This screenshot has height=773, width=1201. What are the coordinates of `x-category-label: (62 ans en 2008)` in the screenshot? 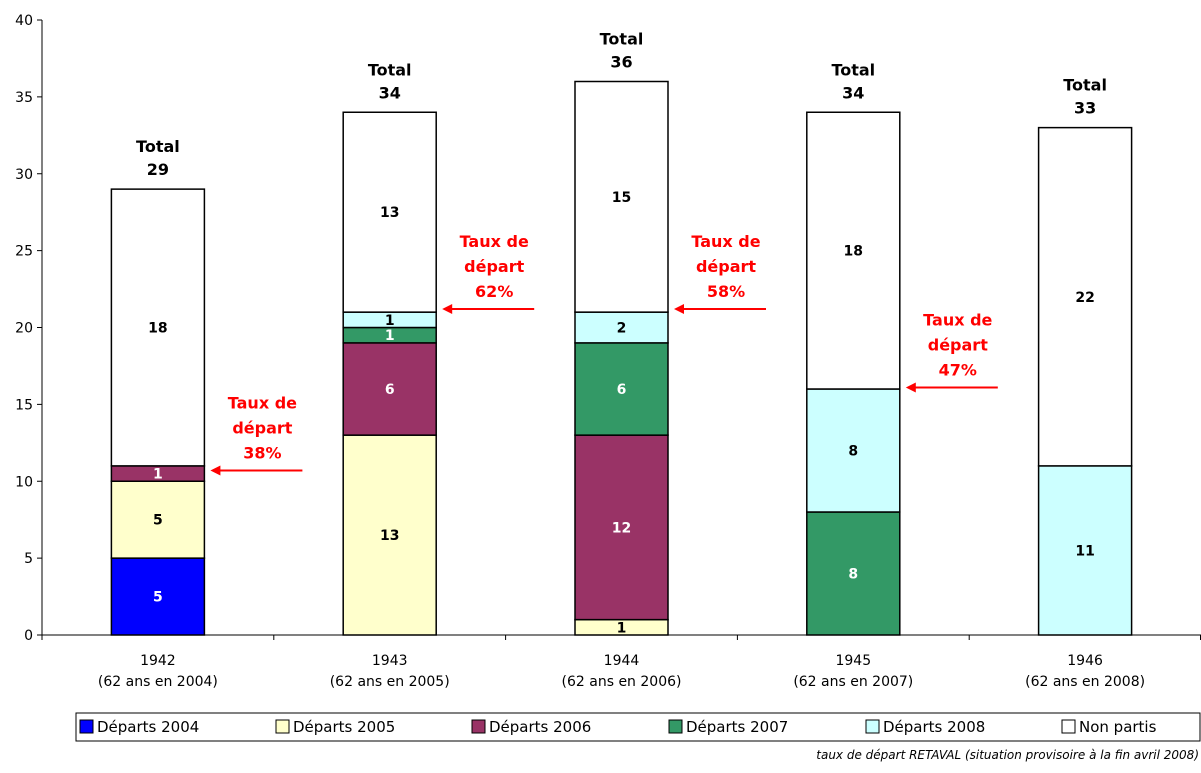 It's located at (1085, 682).